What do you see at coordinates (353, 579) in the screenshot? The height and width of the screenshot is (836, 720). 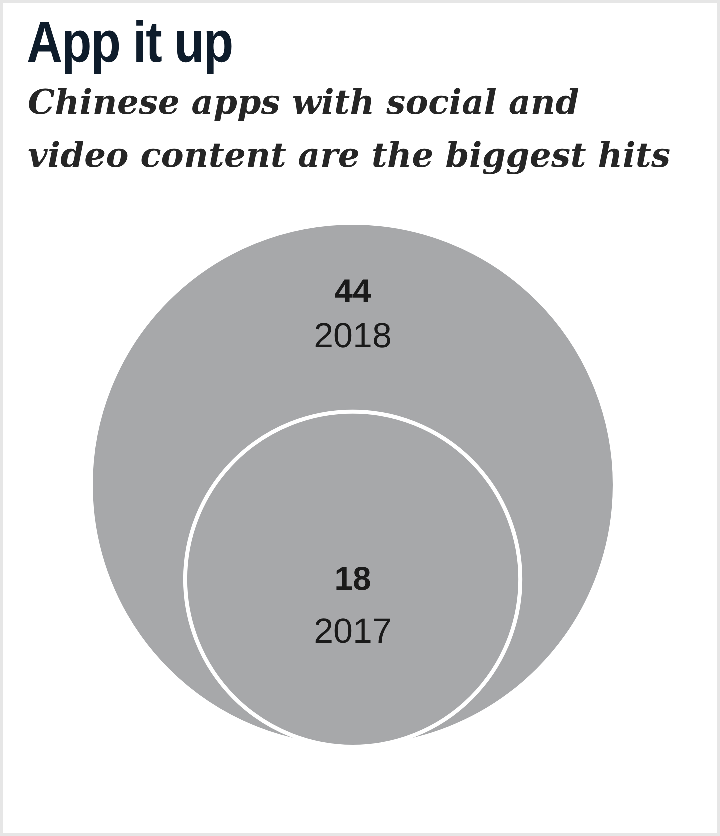 I see `data-label: 18` at bounding box center [353, 579].